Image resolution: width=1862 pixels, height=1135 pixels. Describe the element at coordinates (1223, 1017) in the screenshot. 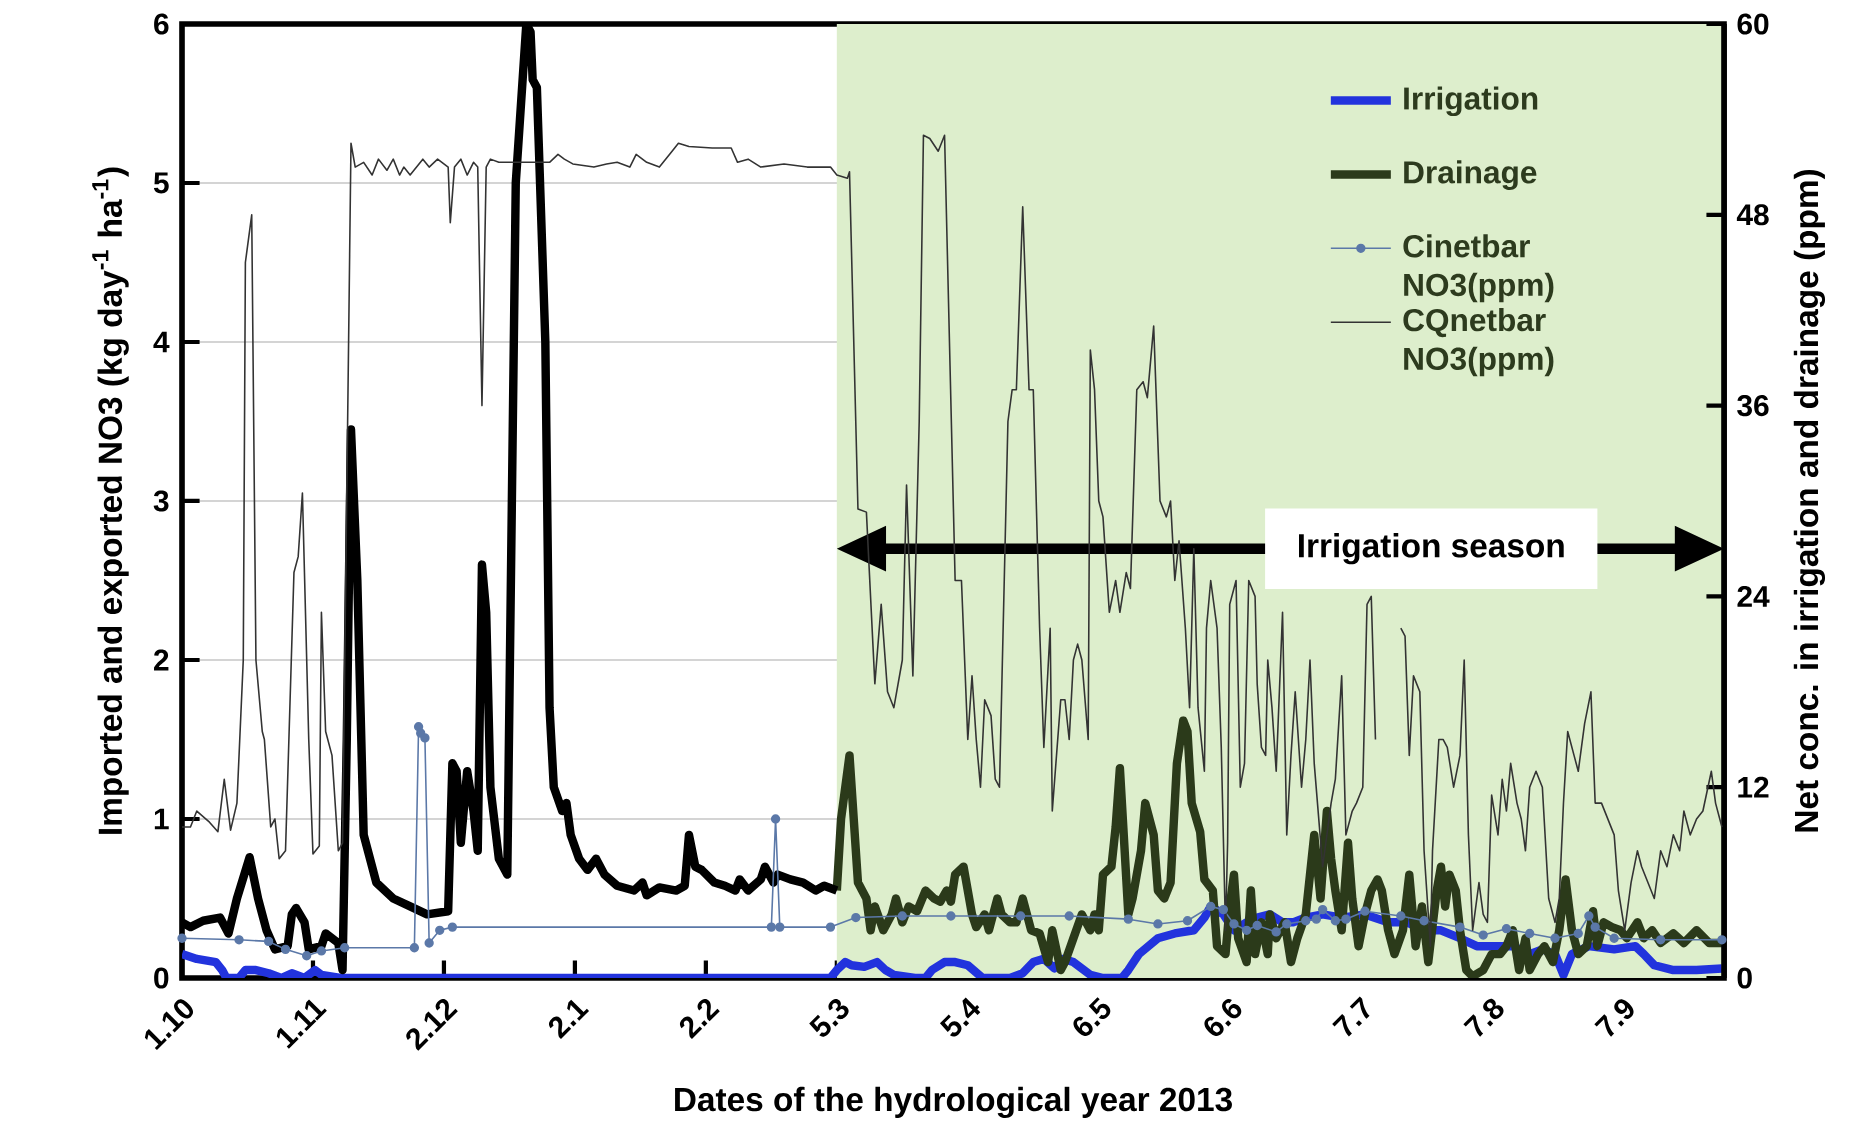

I see `x-tick-label: 6.6` at that location.